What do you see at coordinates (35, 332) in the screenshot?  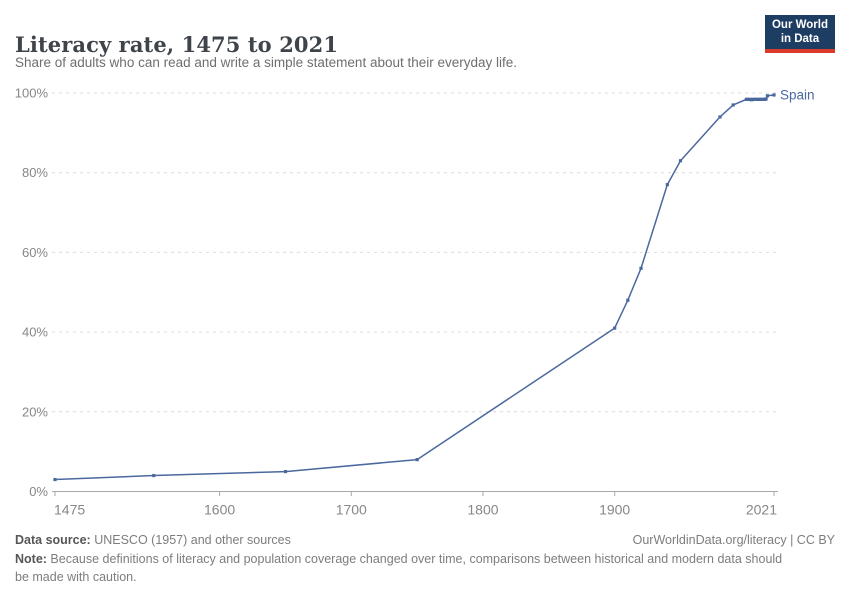 I see `y-axis-tick-label: 40%` at bounding box center [35, 332].